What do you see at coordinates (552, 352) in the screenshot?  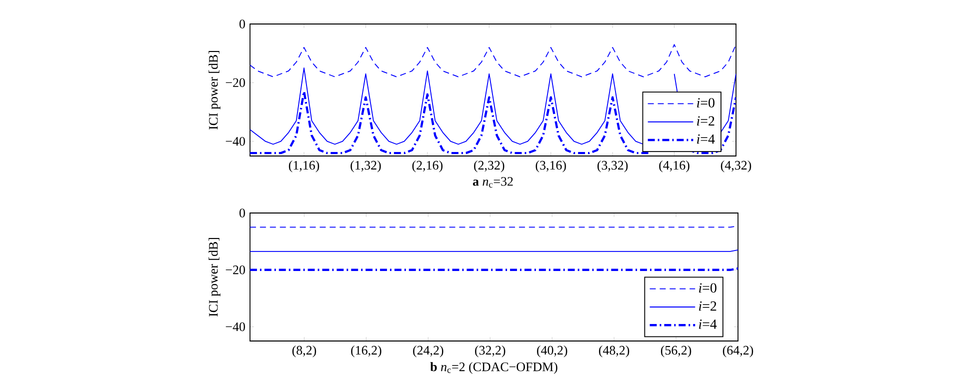 I see `x-tick-label: (40,2)` at bounding box center [552, 352].